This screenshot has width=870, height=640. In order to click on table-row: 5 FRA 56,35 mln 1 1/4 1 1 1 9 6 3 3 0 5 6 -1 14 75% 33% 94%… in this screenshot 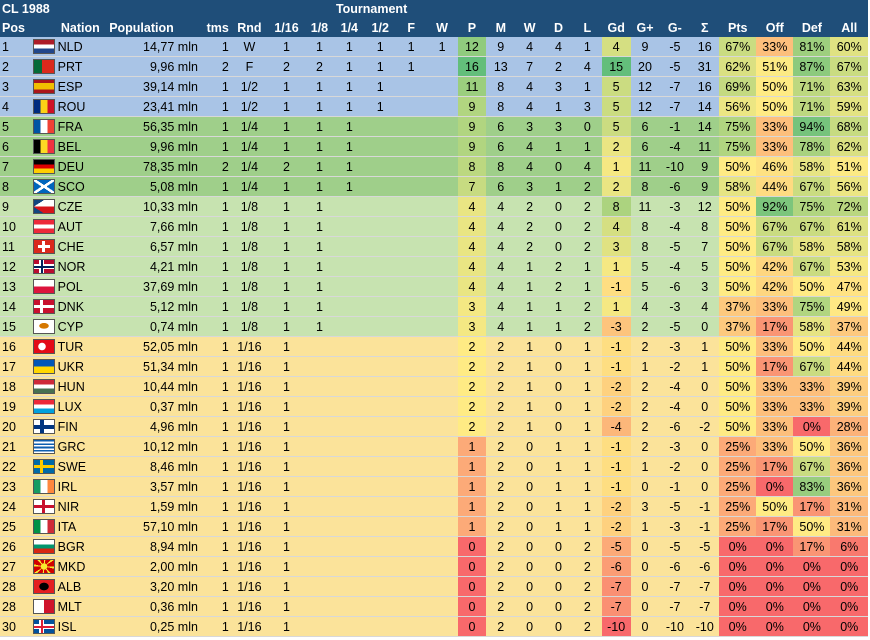, I will do `click(434, 126)`.